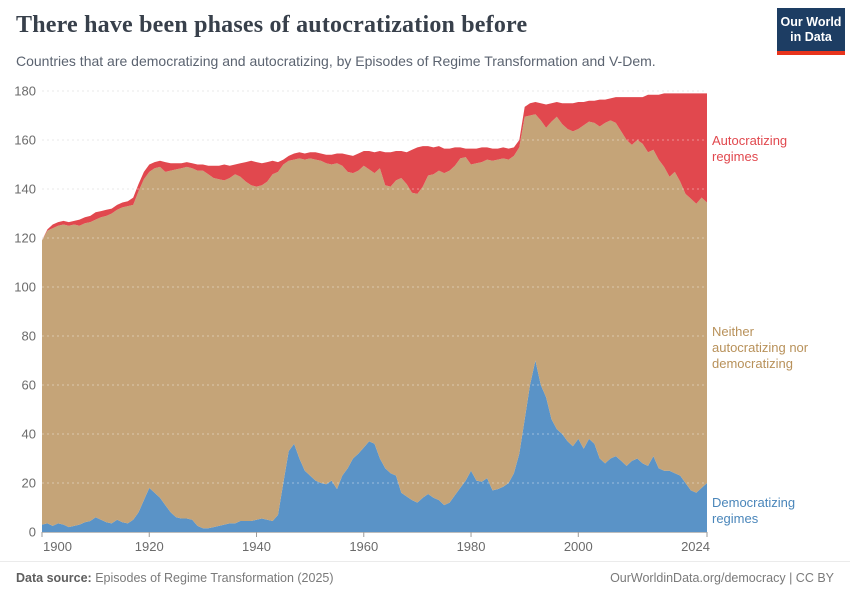 The height and width of the screenshot is (600, 850). Describe the element at coordinates (811, 36) in the screenshot. I see `owid-logo-line2: in Data` at that location.